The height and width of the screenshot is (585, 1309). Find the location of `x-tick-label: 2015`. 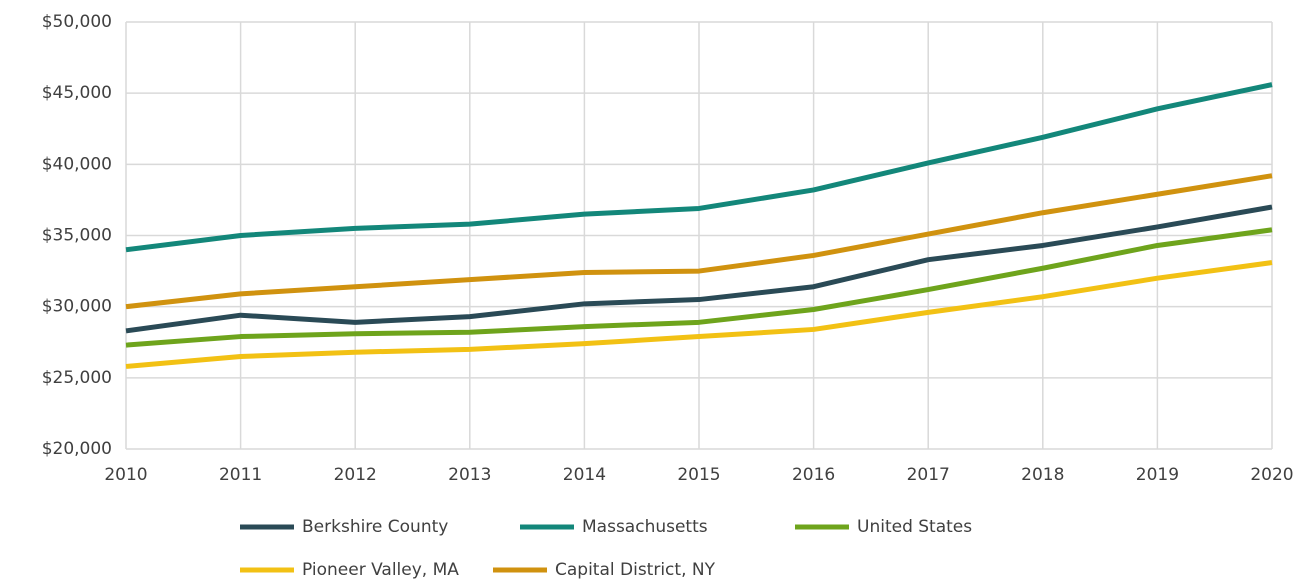

x-tick-label: 2015 is located at coordinates (698, 475).